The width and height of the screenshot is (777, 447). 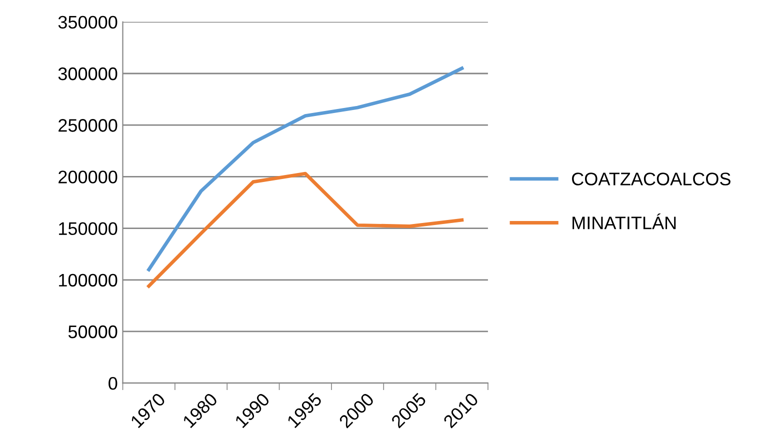 I want to click on line-series, so click(x=305, y=230).